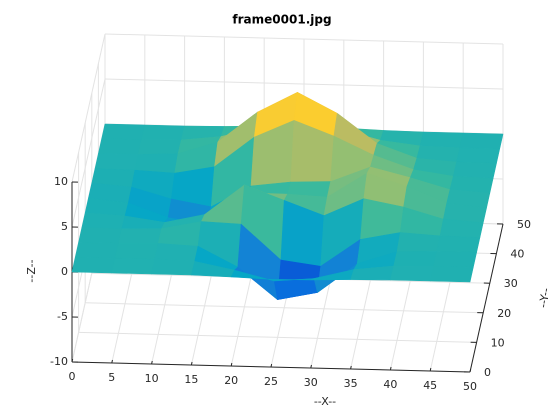 This screenshot has width=560, height=420. I want to click on x-axis-label: --X--, so click(325, 401).